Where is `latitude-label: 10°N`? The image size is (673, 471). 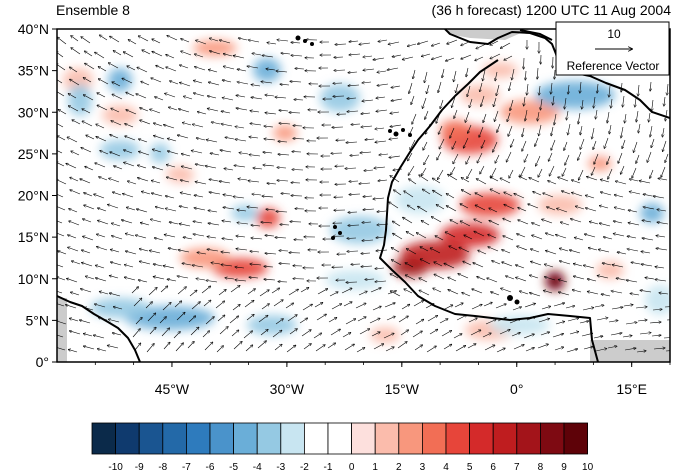 latitude-label: 10°N is located at coordinates (33, 279).